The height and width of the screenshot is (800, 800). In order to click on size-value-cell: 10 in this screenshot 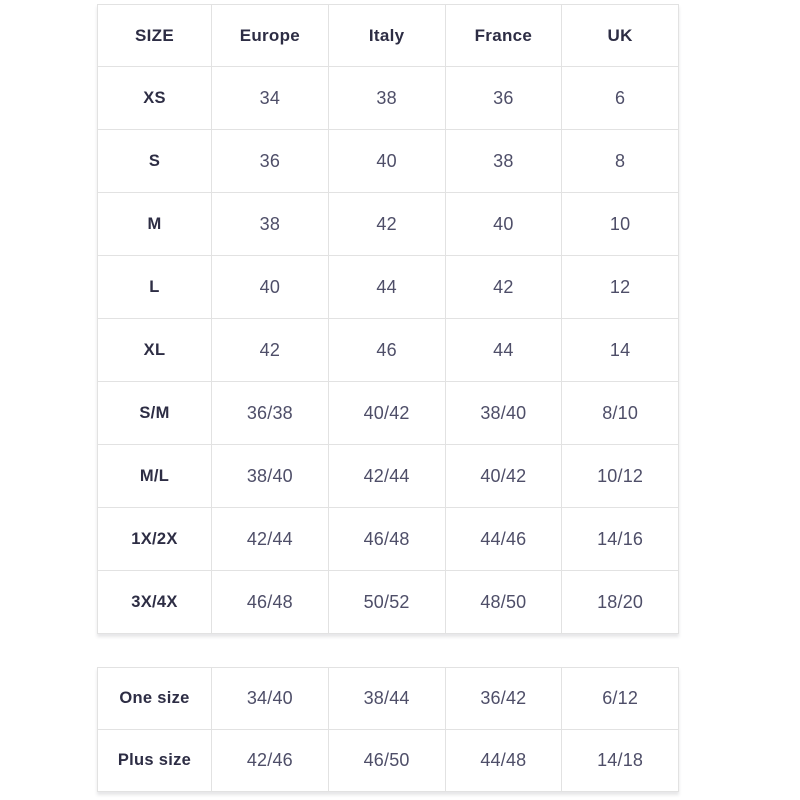, I will do `click(620, 224)`.